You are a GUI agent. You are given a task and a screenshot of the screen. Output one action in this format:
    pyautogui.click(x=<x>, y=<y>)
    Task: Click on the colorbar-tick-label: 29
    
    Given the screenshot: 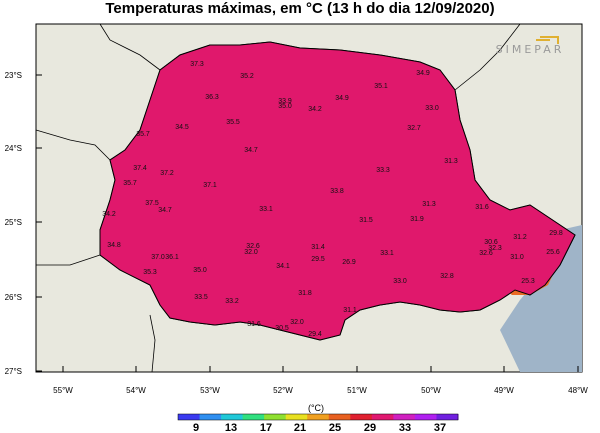 What is the action you would take?
    pyautogui.click(x=370, y=427)
    